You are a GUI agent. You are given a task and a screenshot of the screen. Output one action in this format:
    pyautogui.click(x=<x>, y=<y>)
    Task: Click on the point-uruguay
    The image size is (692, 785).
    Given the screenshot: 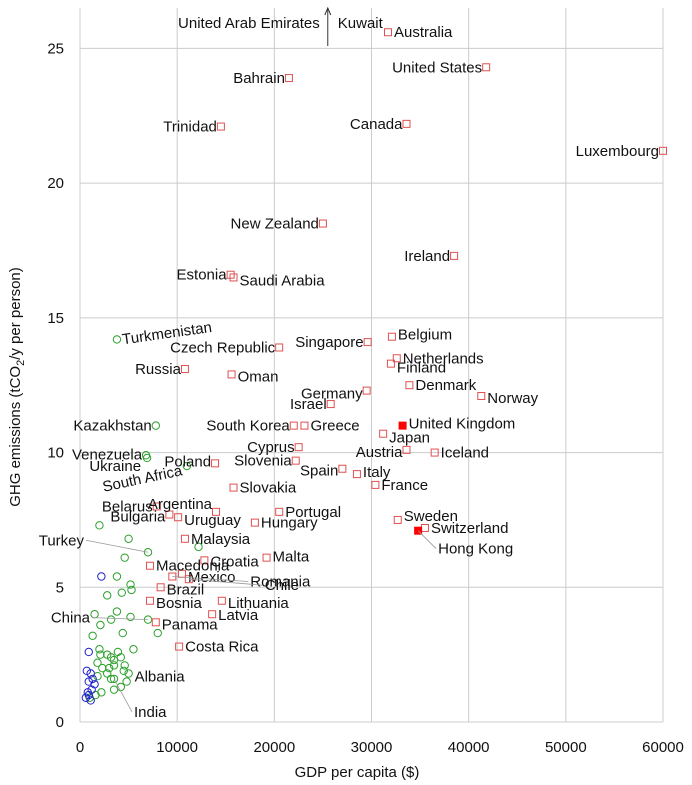 What is the action you would take?
    pyautogui.click(x=178, y=517)
    